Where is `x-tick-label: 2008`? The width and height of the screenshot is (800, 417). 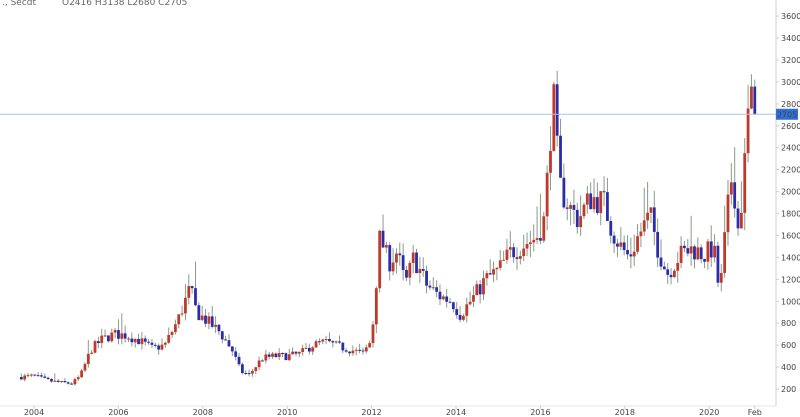 x-tick-label: 2008 is located at coordinates (203, 412).